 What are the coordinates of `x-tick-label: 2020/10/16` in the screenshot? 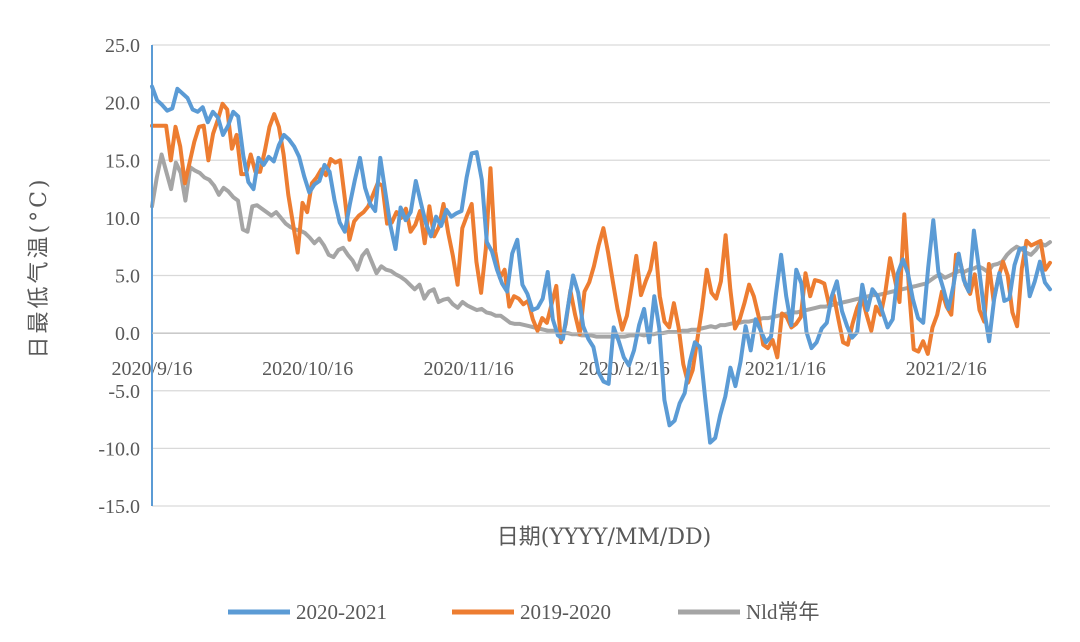 It's located at (307, 369).